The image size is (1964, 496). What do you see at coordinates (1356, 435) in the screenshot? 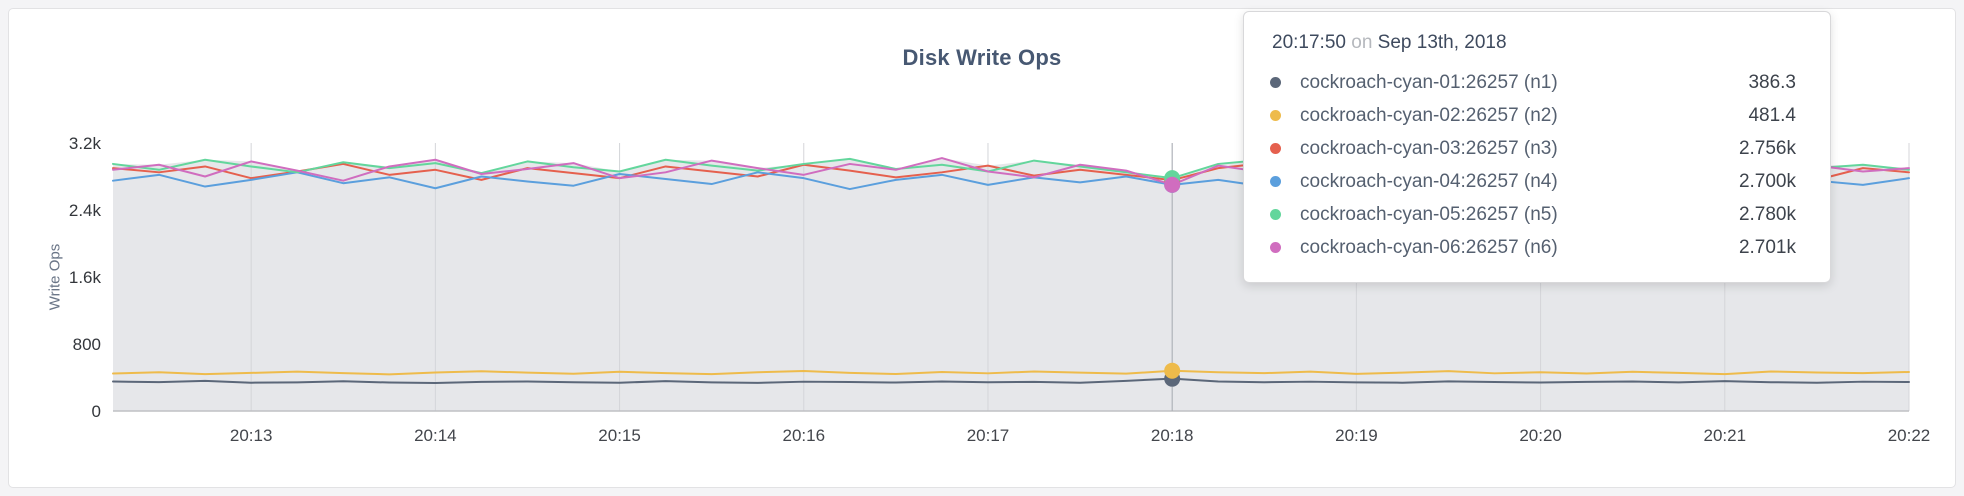
I see `x-tick-label: 20:19` at bounding box center [1356, 435].